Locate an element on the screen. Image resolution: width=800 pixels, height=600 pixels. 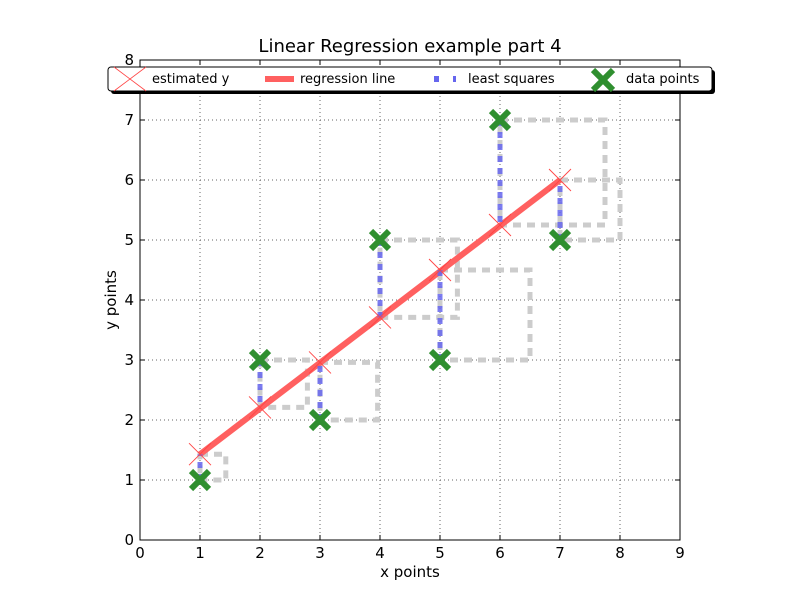
legend-label-regression-line: regression line is located at coordinates (347, 79).